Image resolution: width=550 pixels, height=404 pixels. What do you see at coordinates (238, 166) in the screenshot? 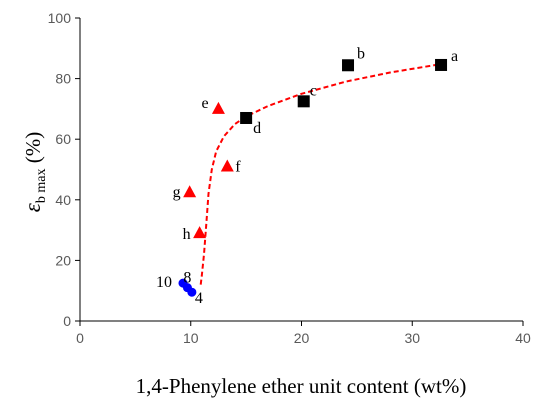
I see `point-label-f: f` at bounding box center [238, 166].